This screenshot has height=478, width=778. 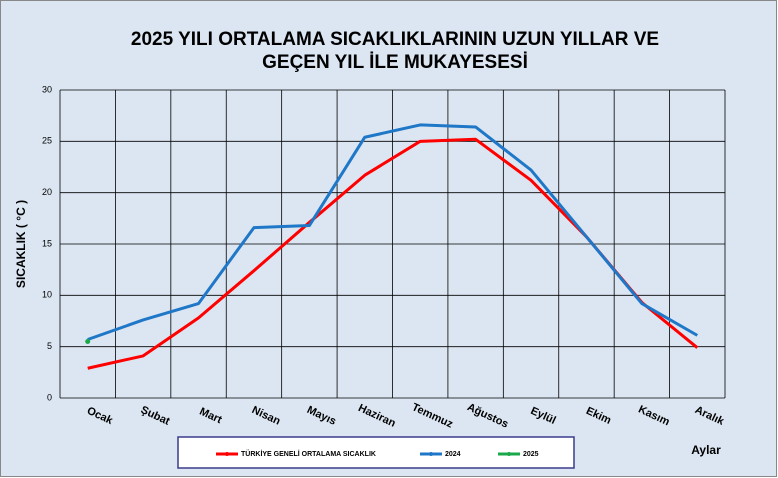 What do you see at coordinates (453, 454) in the screenshot?
I see `legend-label: 2024` at bounding box center [453, 454].